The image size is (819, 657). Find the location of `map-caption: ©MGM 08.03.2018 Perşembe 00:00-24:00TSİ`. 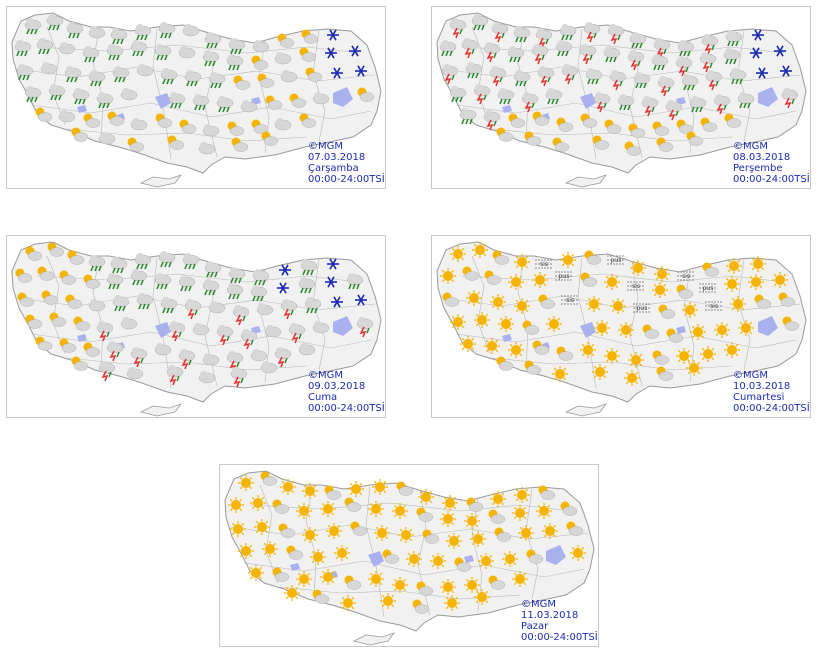

map-caption: ©MGM 08.03.2018 Perşembe 00:00-24:00TSİ is located at coordinates (771, 163).